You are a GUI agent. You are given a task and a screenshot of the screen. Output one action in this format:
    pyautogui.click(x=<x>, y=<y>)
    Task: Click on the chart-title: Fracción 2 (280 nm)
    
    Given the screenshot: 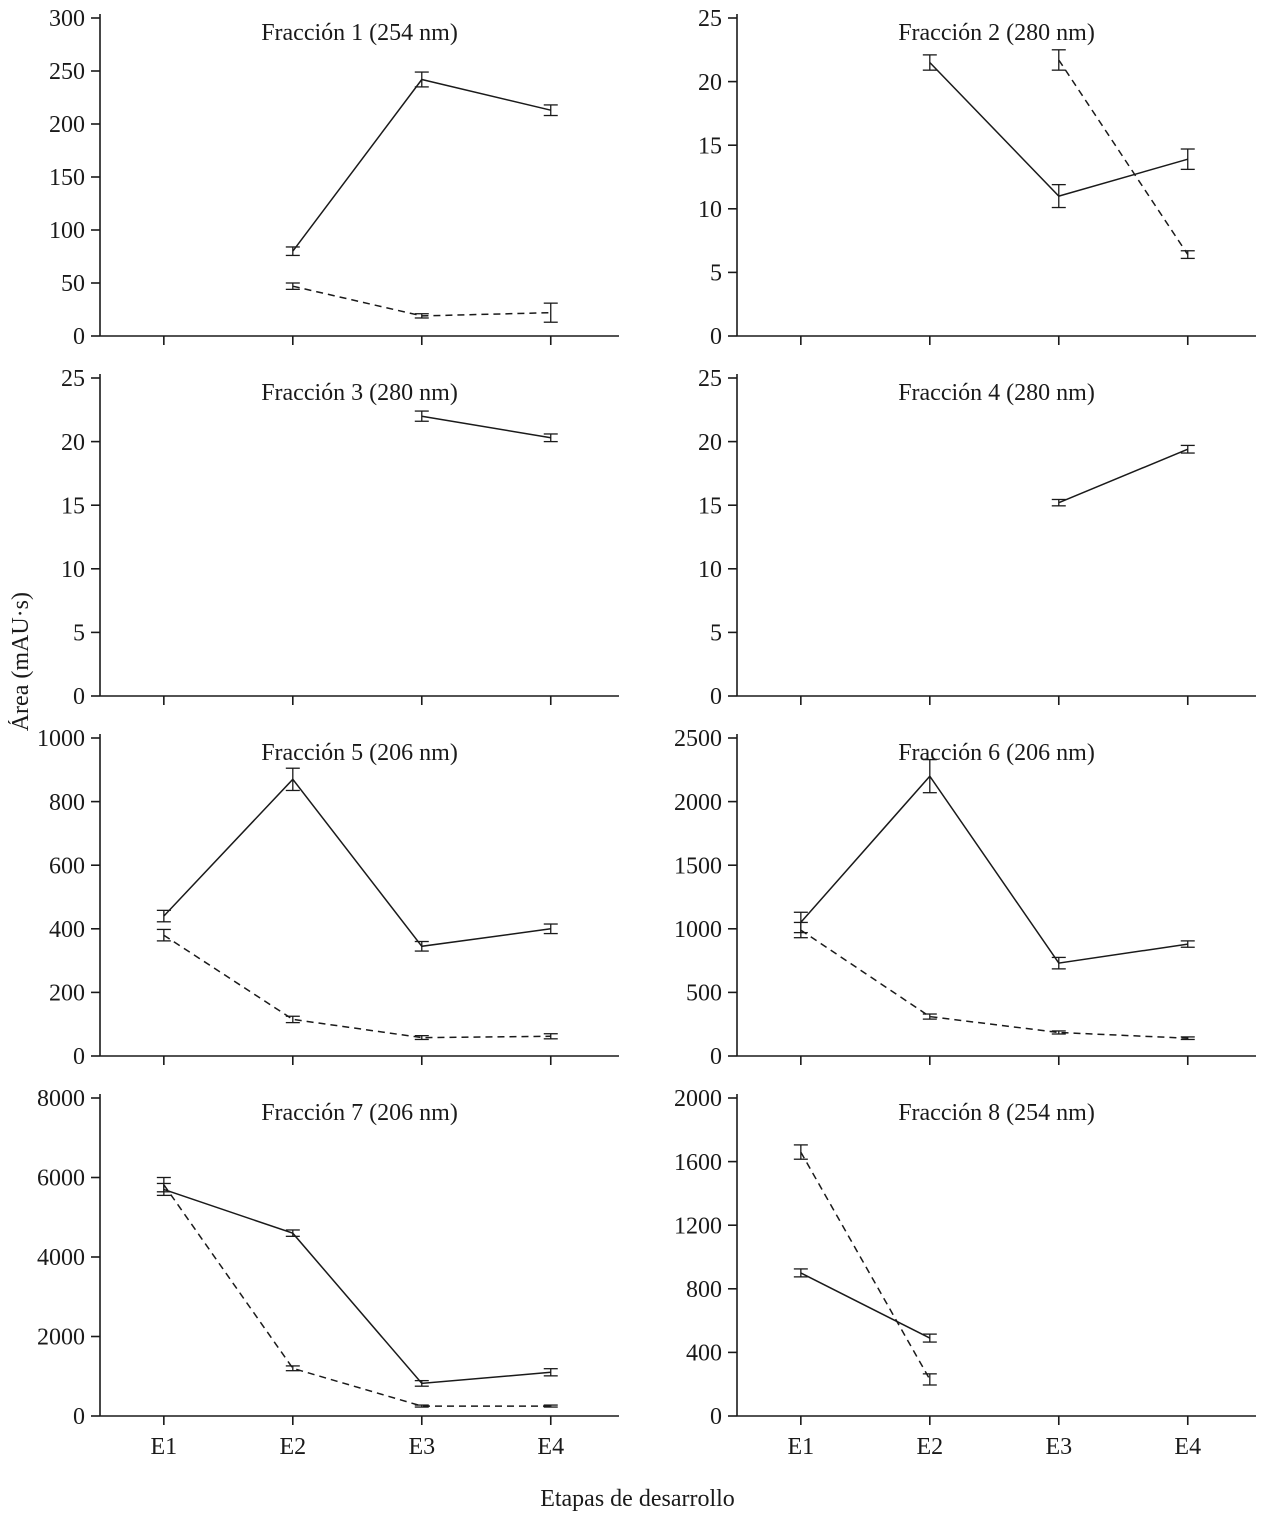 What is the action you would take?
    pyautogui.click(x=996, y=33)
    